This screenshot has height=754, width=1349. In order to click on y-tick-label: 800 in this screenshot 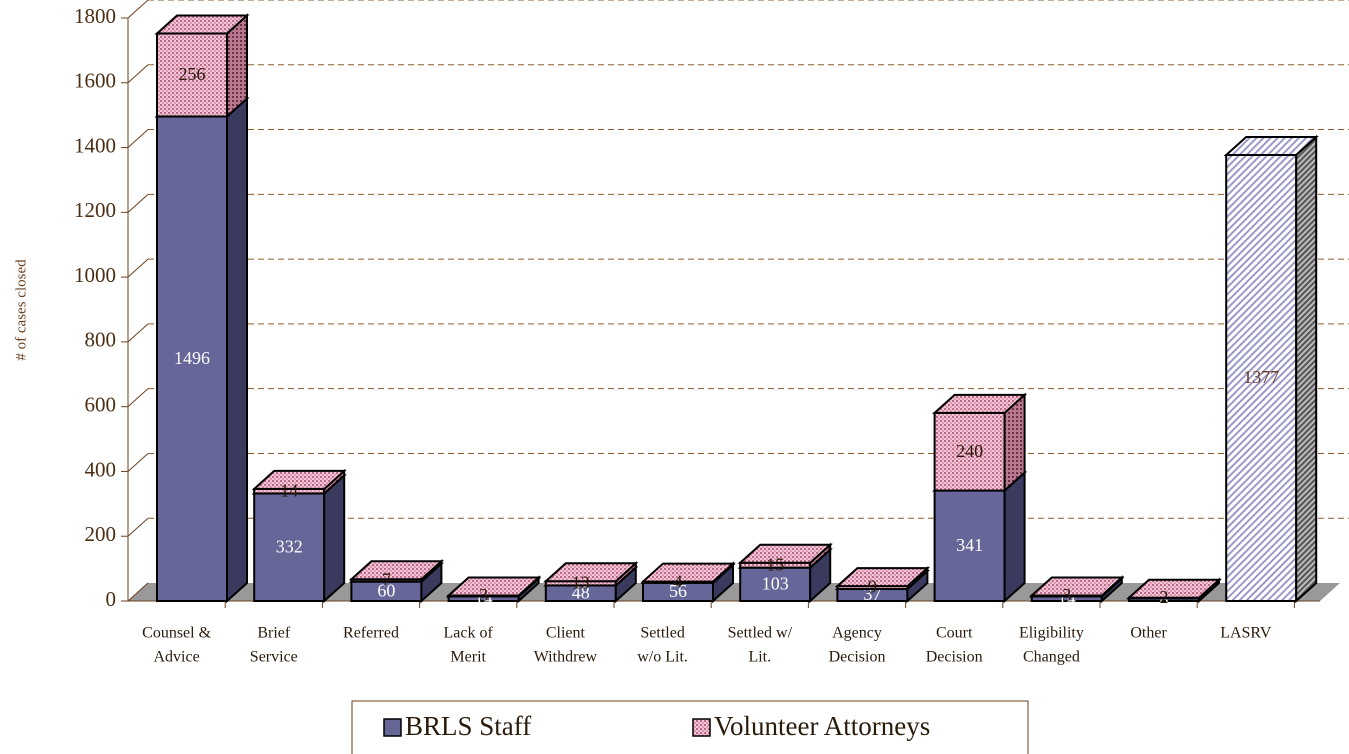, I will do `click(101, 340)`.